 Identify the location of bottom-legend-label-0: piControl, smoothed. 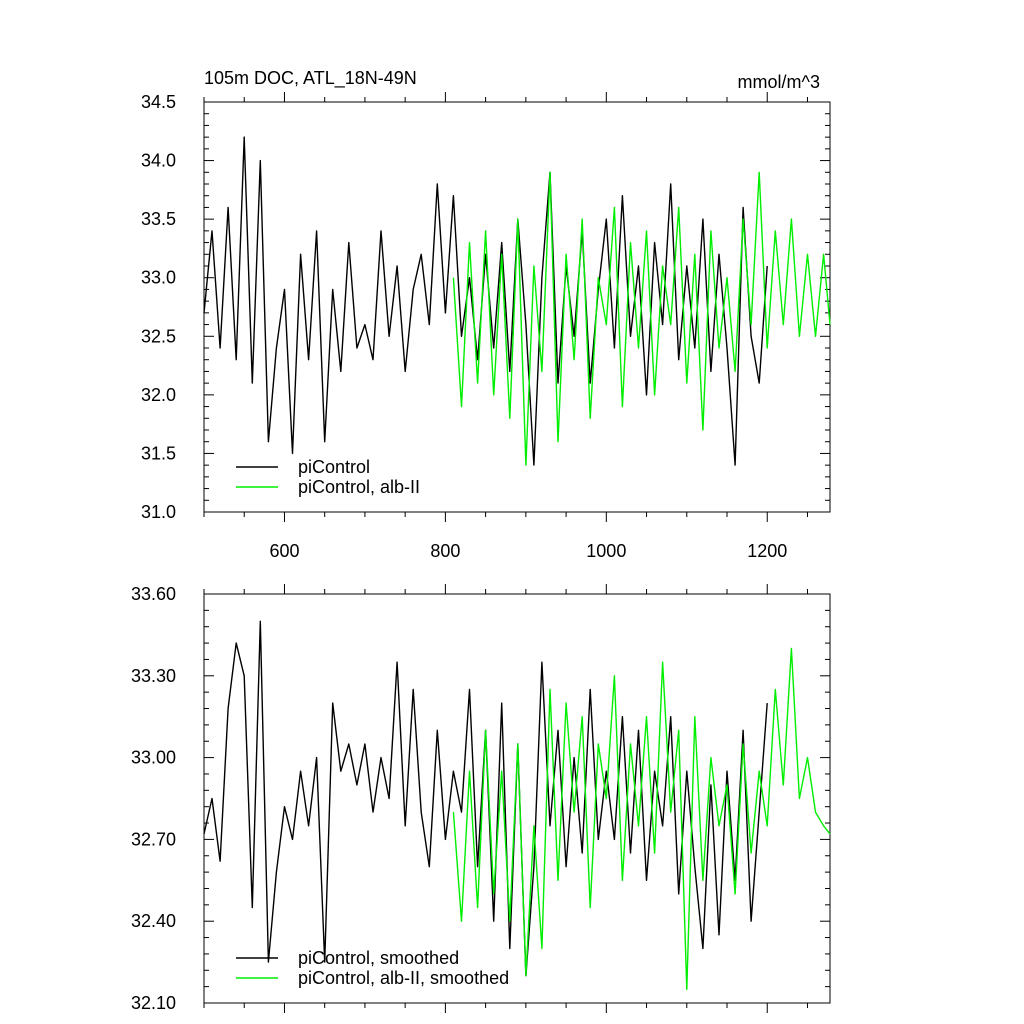
(378, 958).